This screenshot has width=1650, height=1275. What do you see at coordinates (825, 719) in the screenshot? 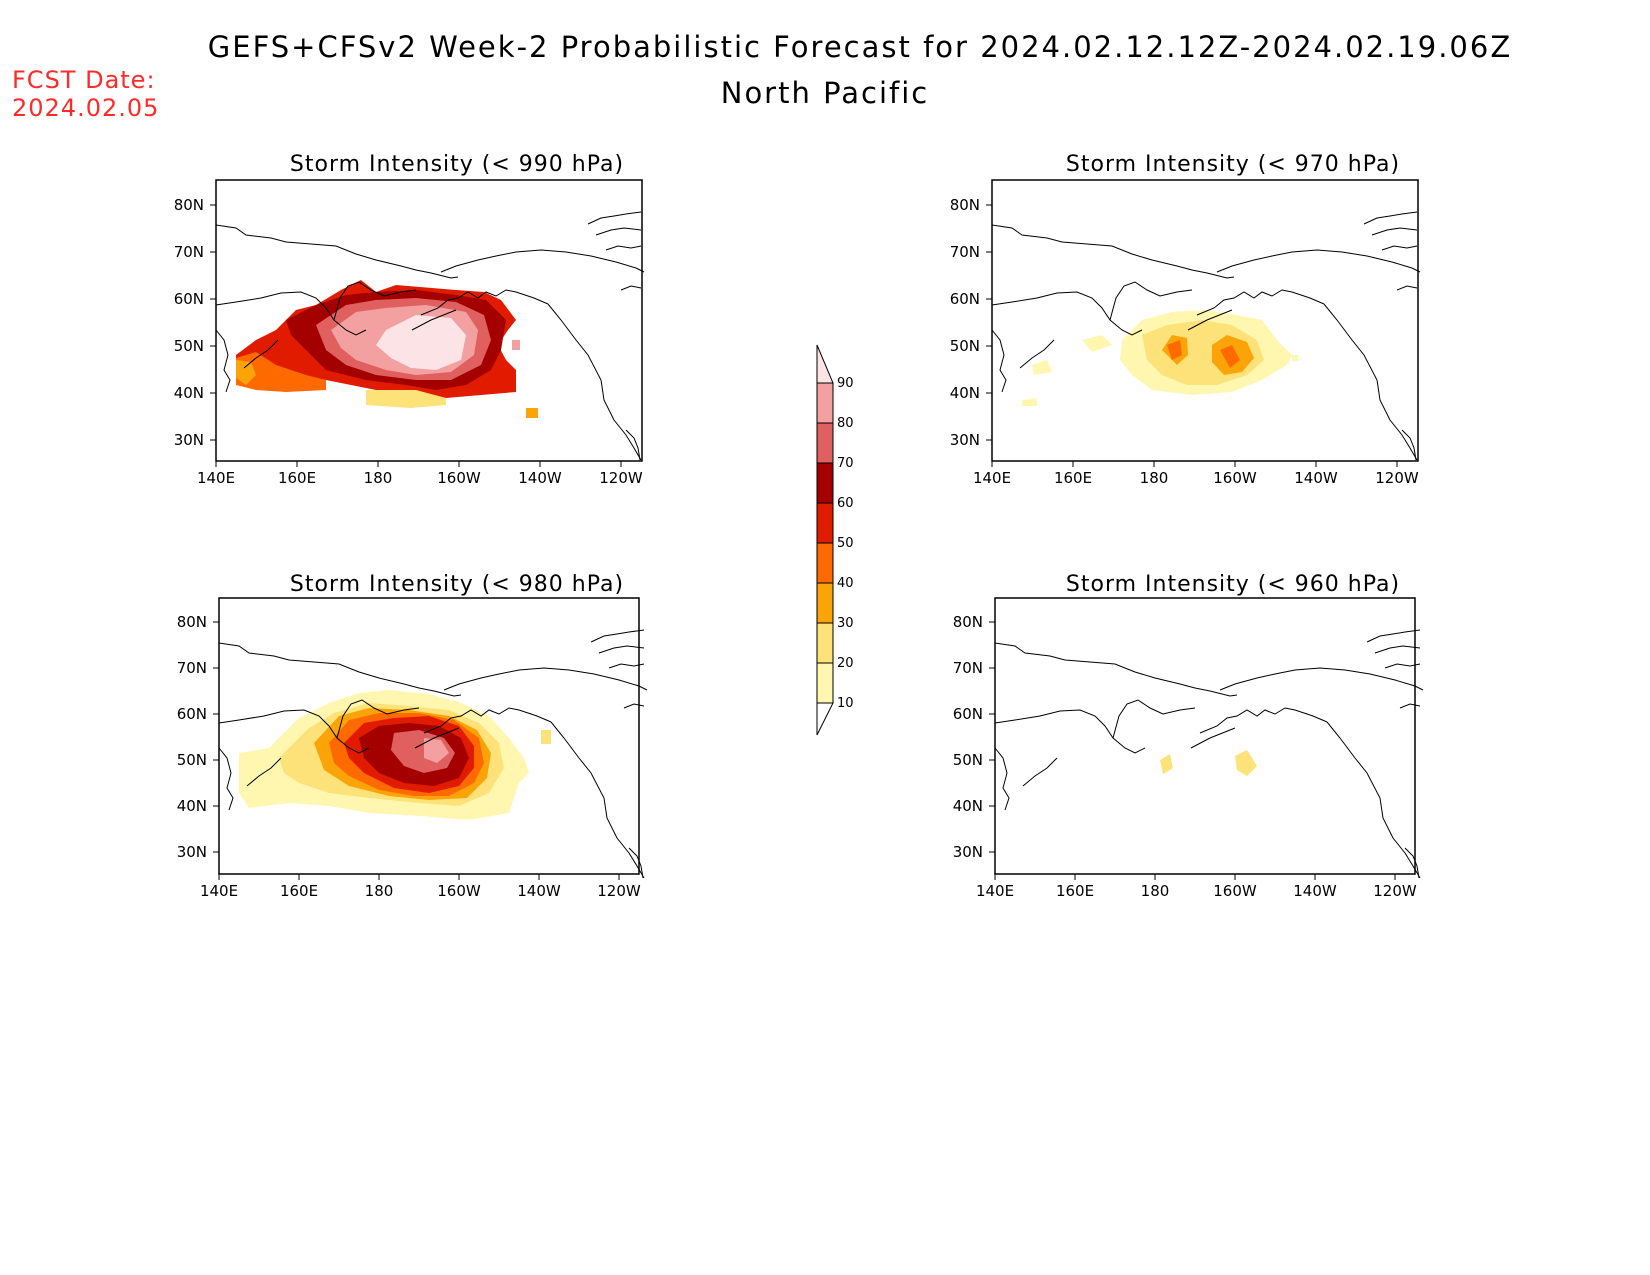
I see `colorbar-bottom-extension` at bounding box center [825, 719].